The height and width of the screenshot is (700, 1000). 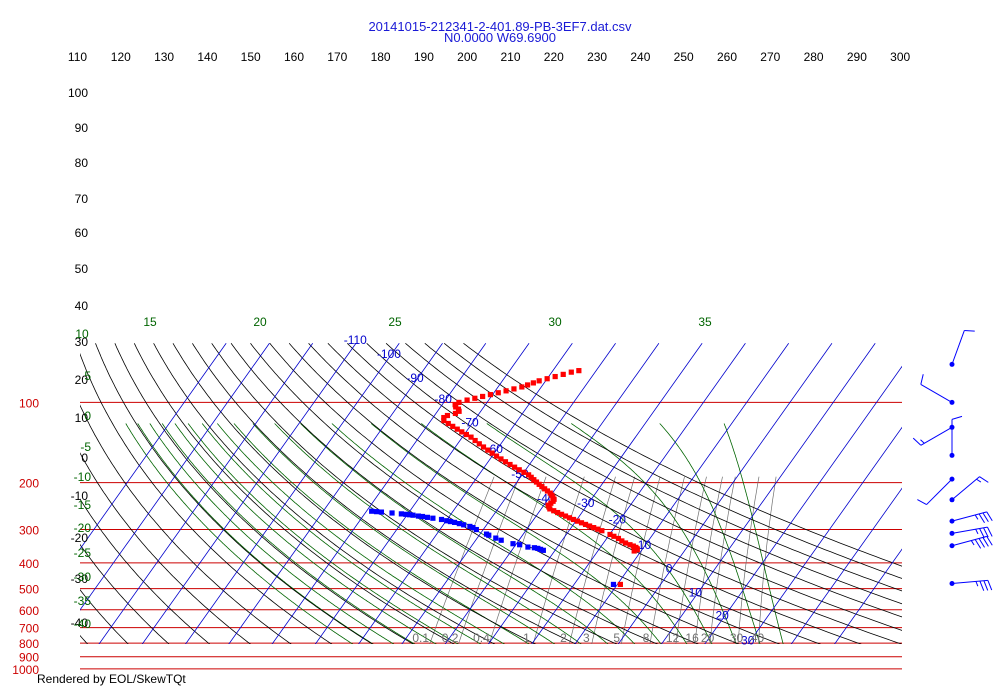 What do you see at coordinates (727, 57) in the screenshot?
I see `top-axis-tick-label: 260` at bounding box center [727, 57].